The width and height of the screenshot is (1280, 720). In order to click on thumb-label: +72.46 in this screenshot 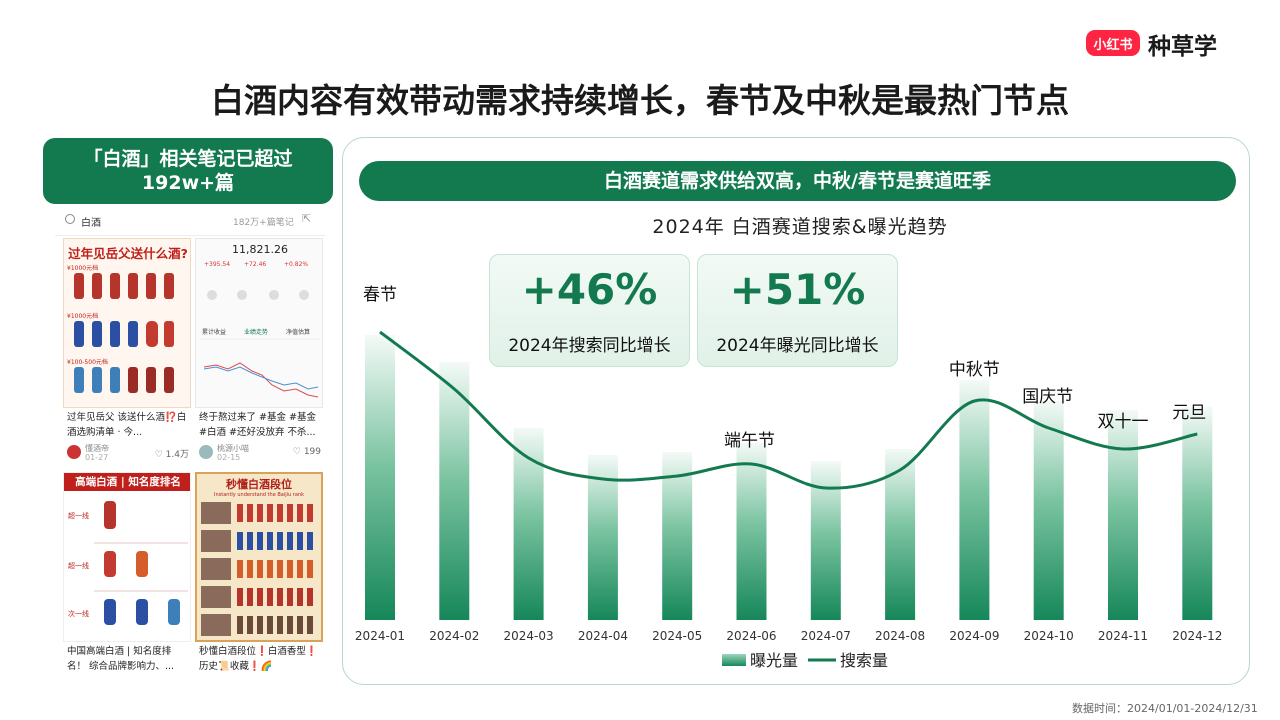, I will do `click(255, 264)`.